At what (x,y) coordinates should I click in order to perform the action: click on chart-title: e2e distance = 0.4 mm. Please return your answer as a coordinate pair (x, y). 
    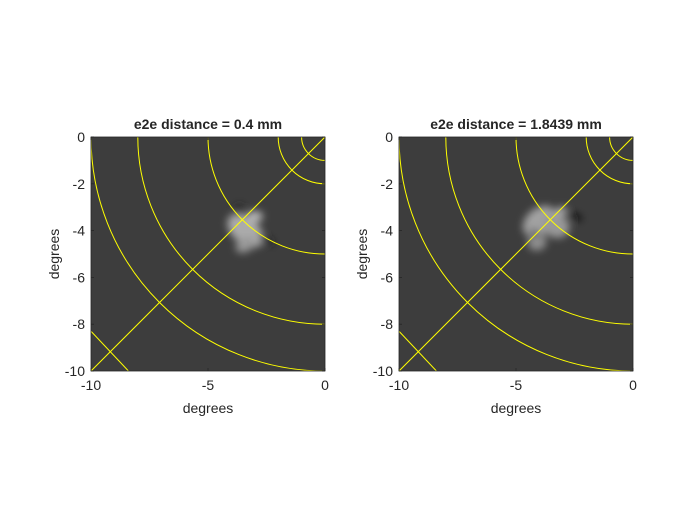
    Looking at the image, I should click on (208, 124).